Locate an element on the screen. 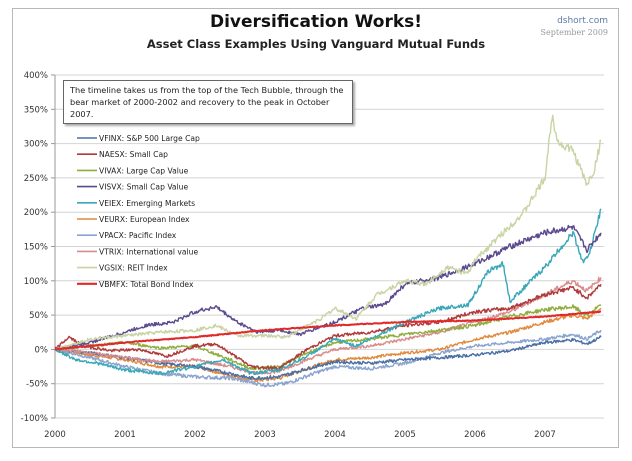 The image size is (632, 461). series-line-veurx is located at coordinates (328, 345).